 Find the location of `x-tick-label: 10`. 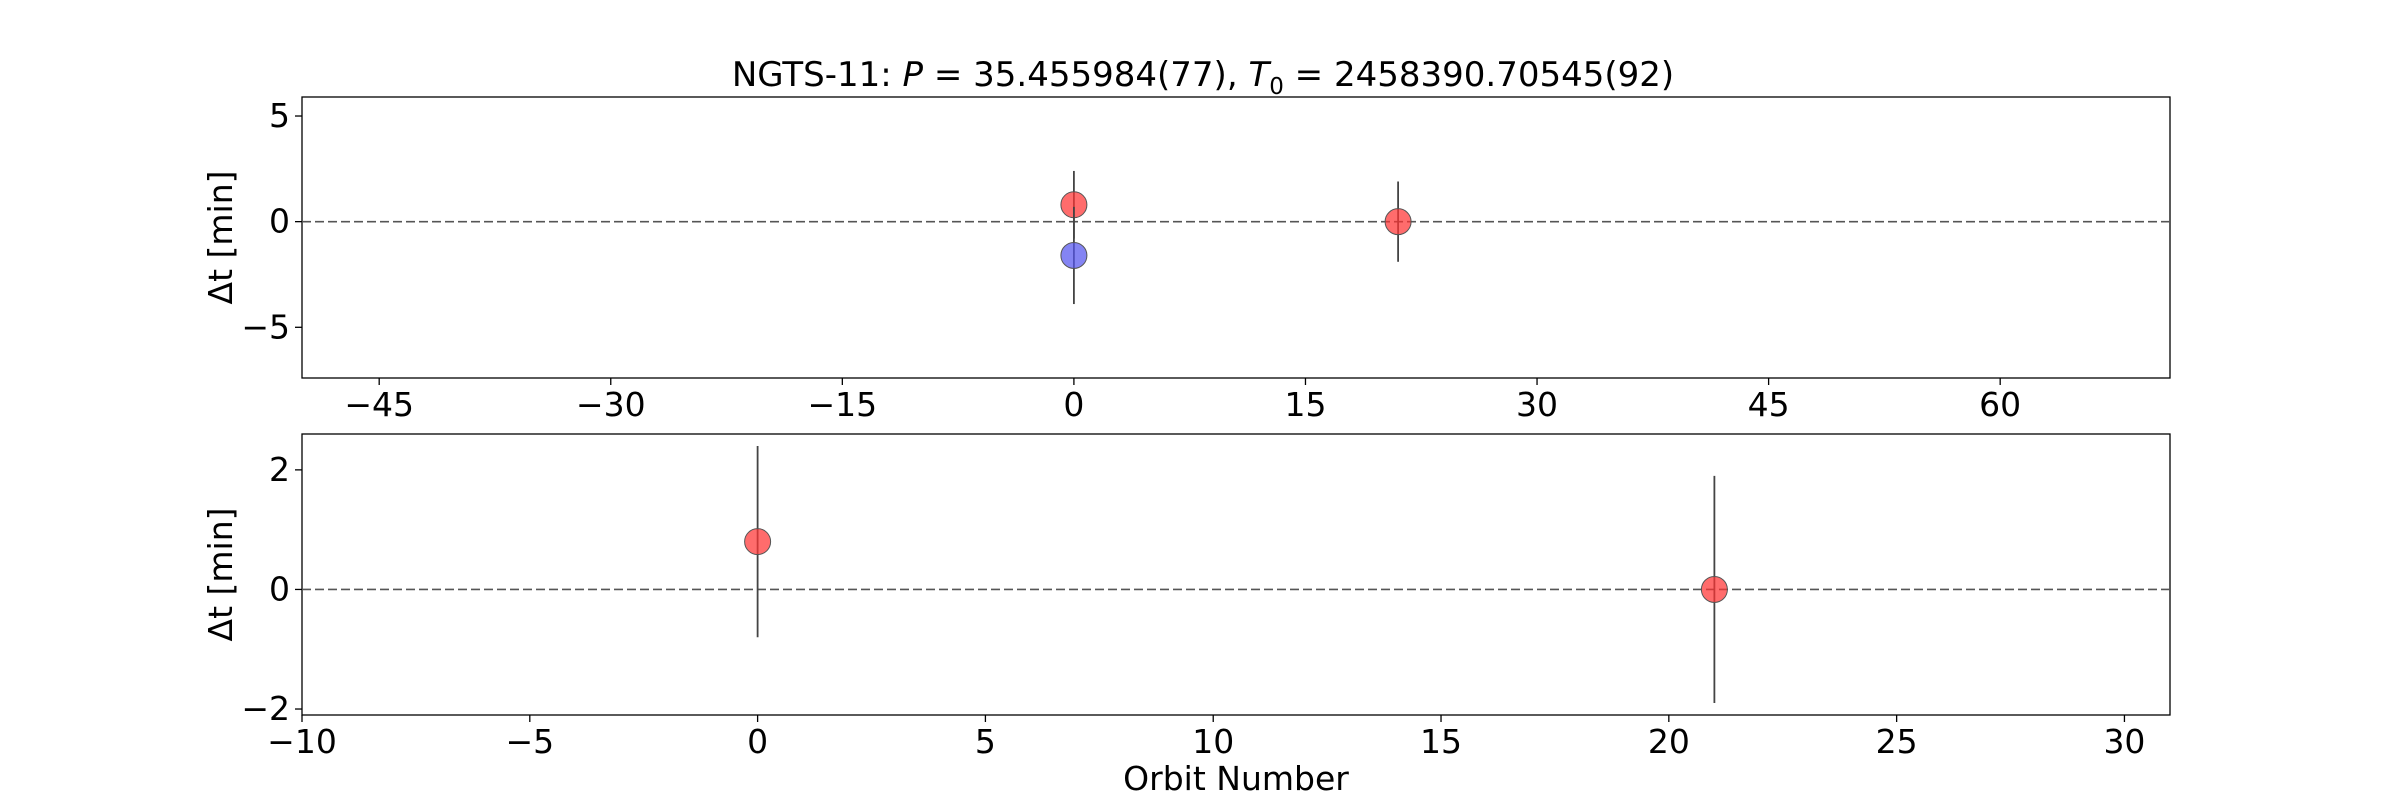

x-tick-label: 10 is located at coordinates (1213, 741).